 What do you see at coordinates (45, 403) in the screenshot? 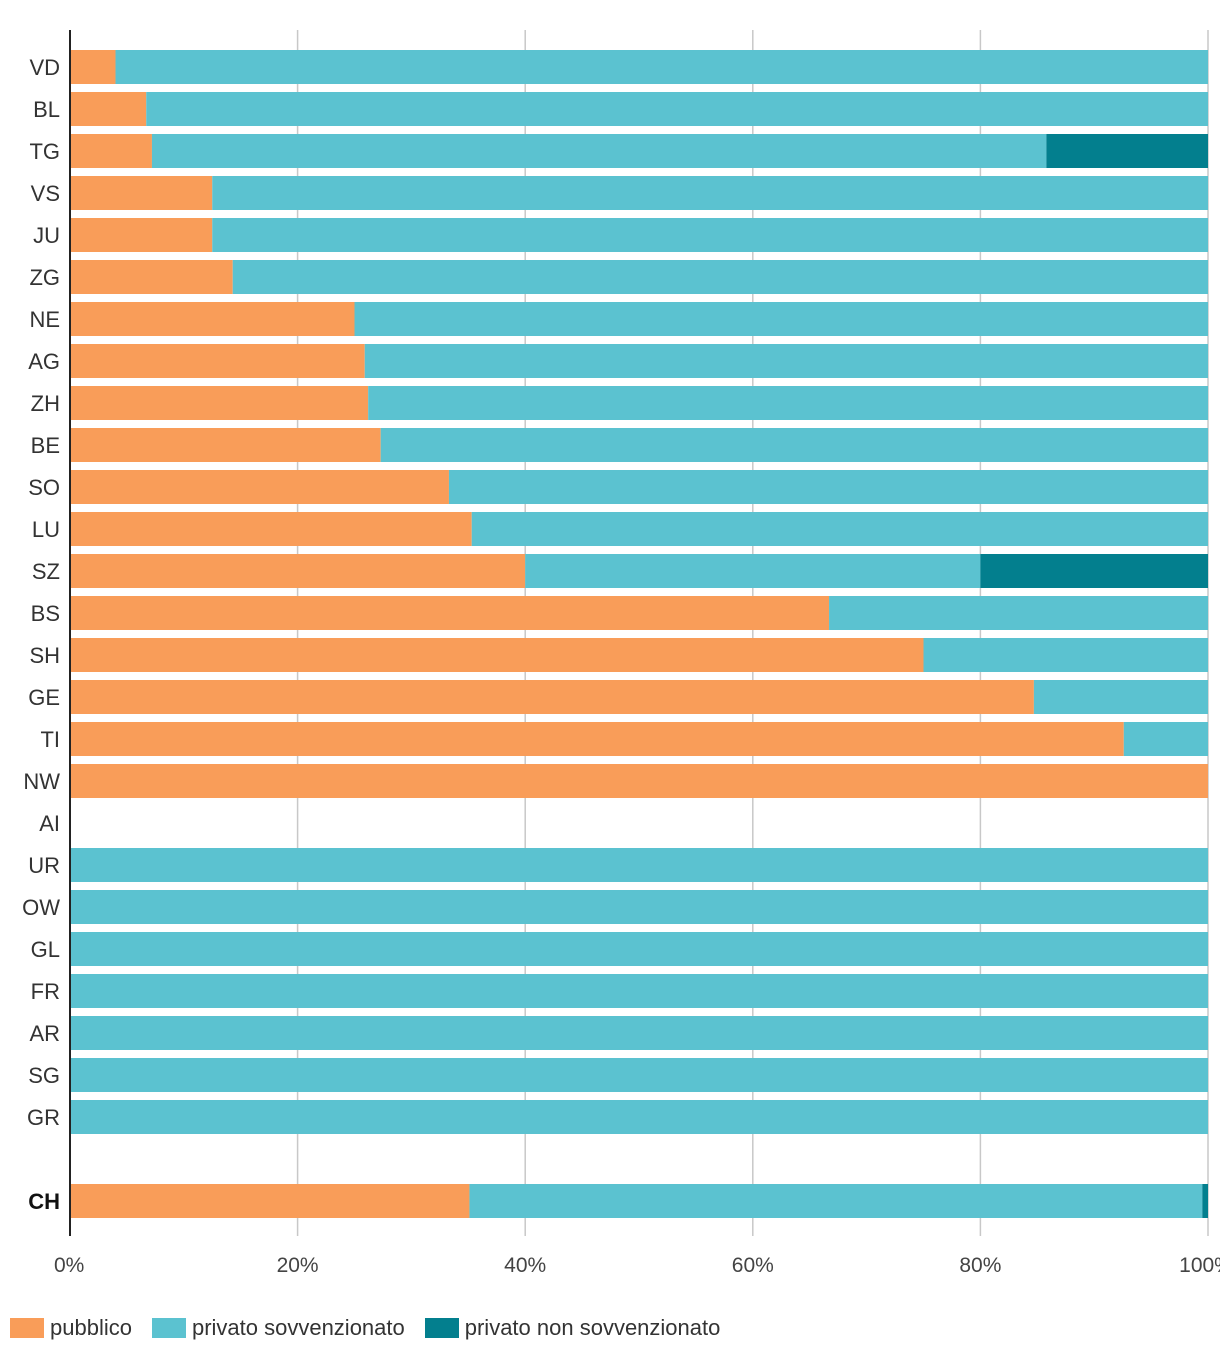
I see `category-label: ZH` at bounding box center [45, 403].